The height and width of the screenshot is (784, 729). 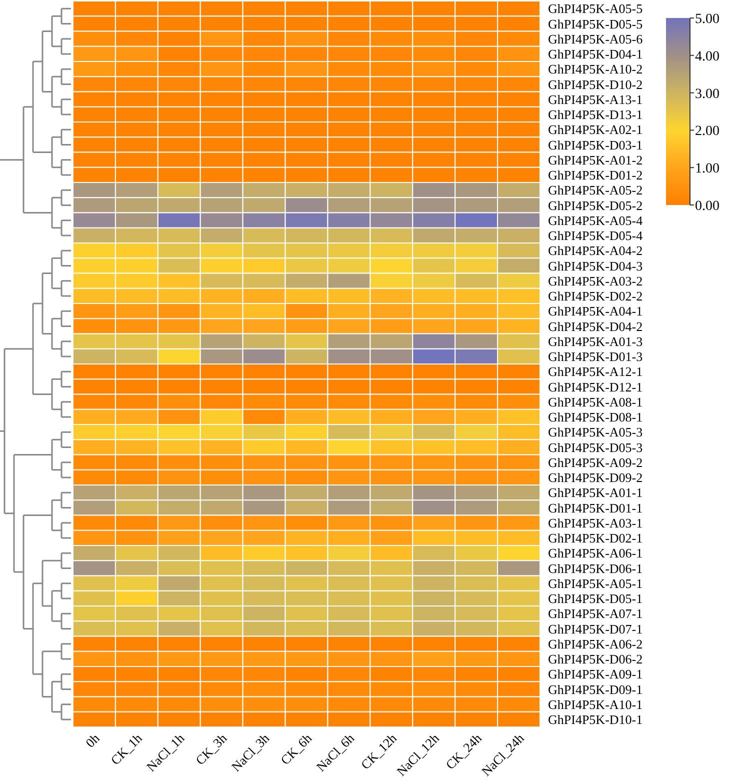 What do you see at coordinates (595, 130) in the screenshot?
I see `y-tick-label: GhPI4P5K-A02-1` at bounding box center [595, 130].